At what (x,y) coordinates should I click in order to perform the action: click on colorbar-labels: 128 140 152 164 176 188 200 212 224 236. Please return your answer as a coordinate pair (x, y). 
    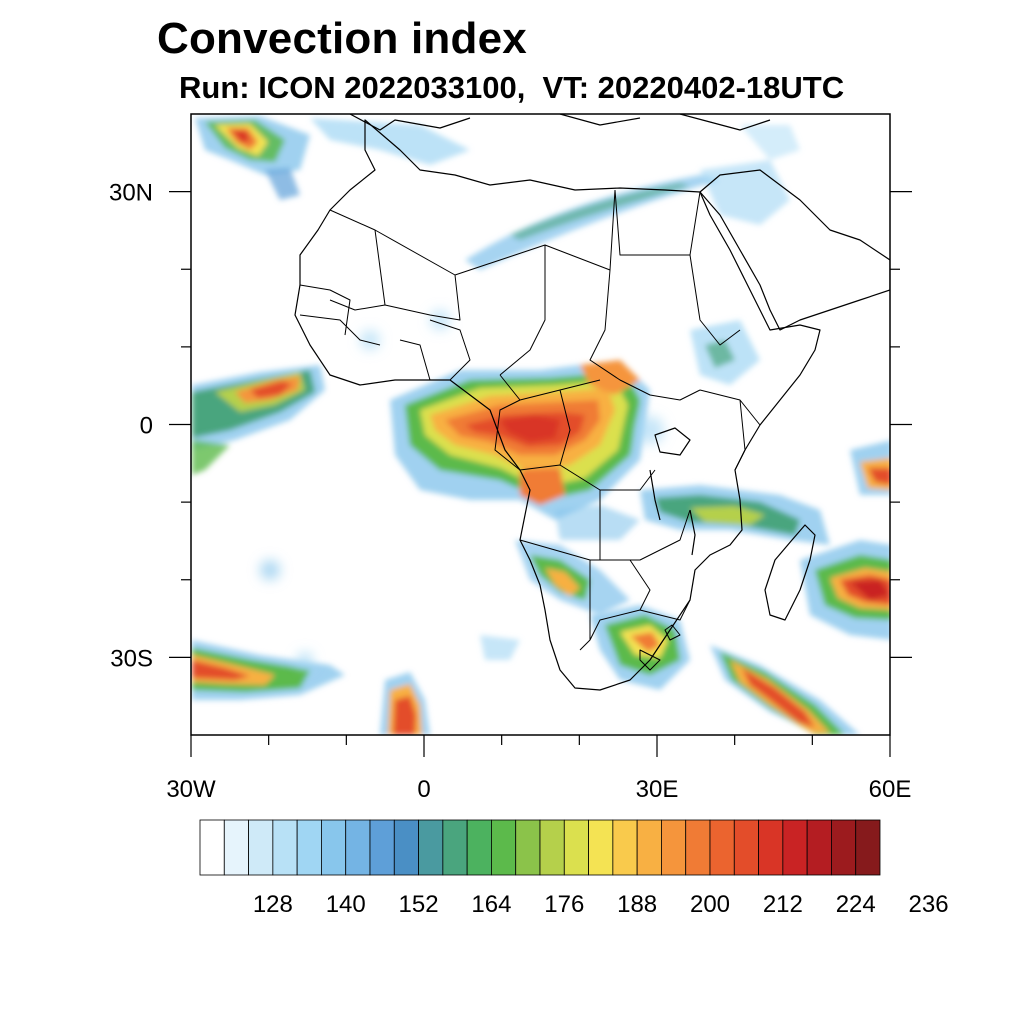
    Looking at the image, I should click on (601, 904).